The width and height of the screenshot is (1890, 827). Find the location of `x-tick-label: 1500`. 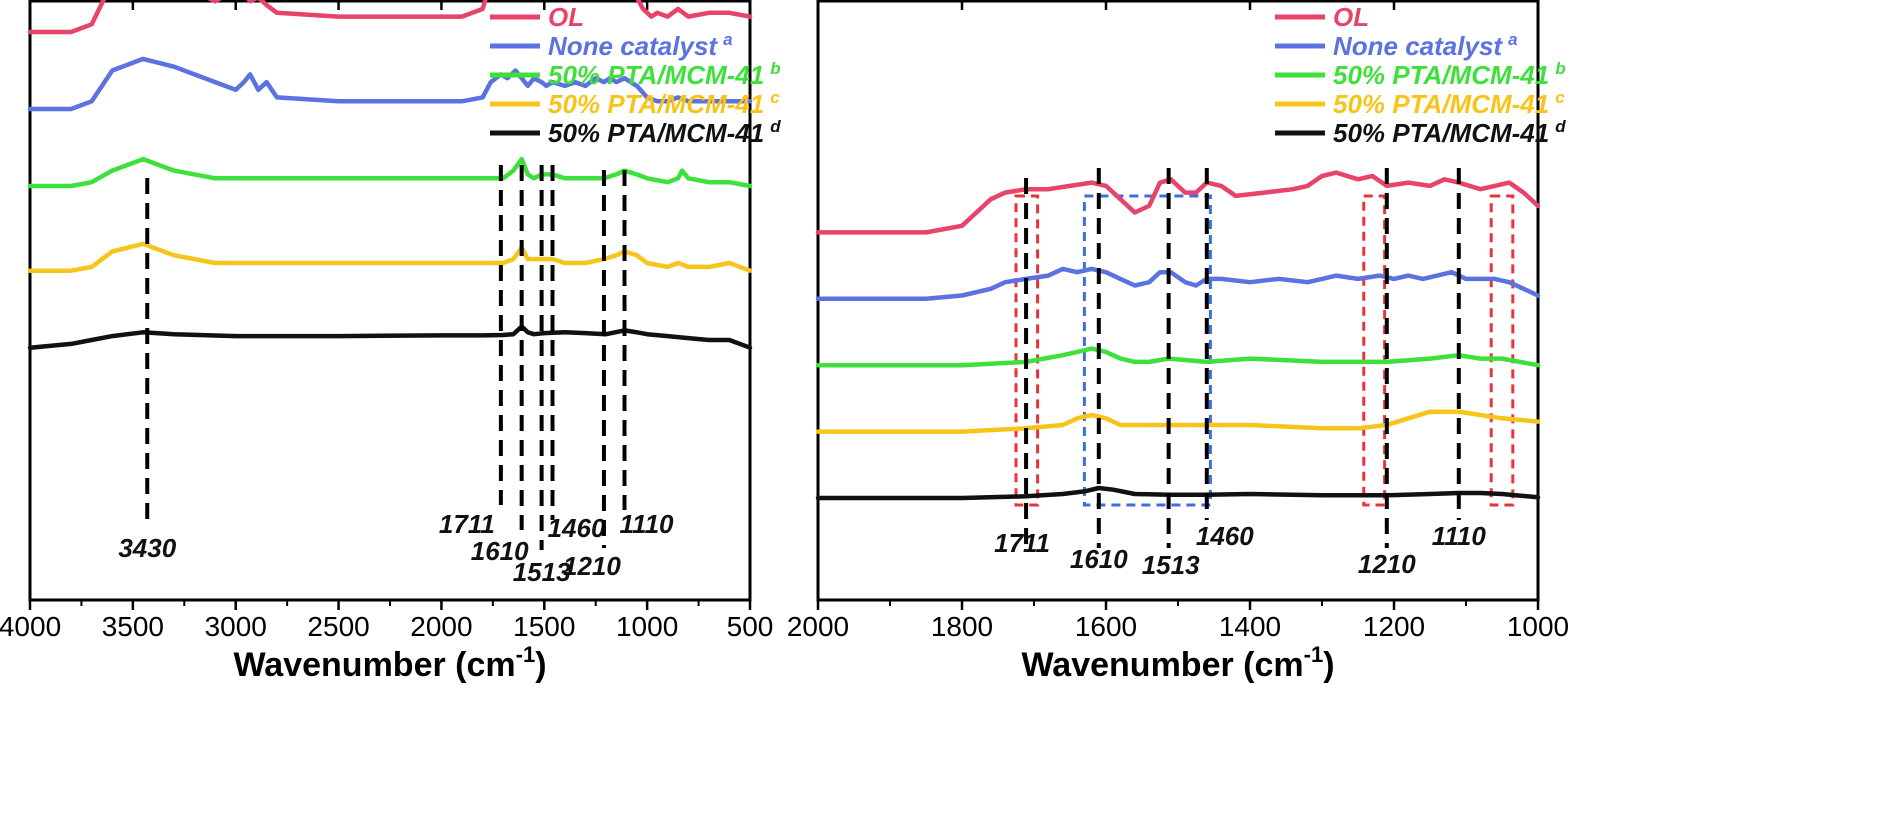

x-tick-label: 1500 is located at coordinates (544, 626).